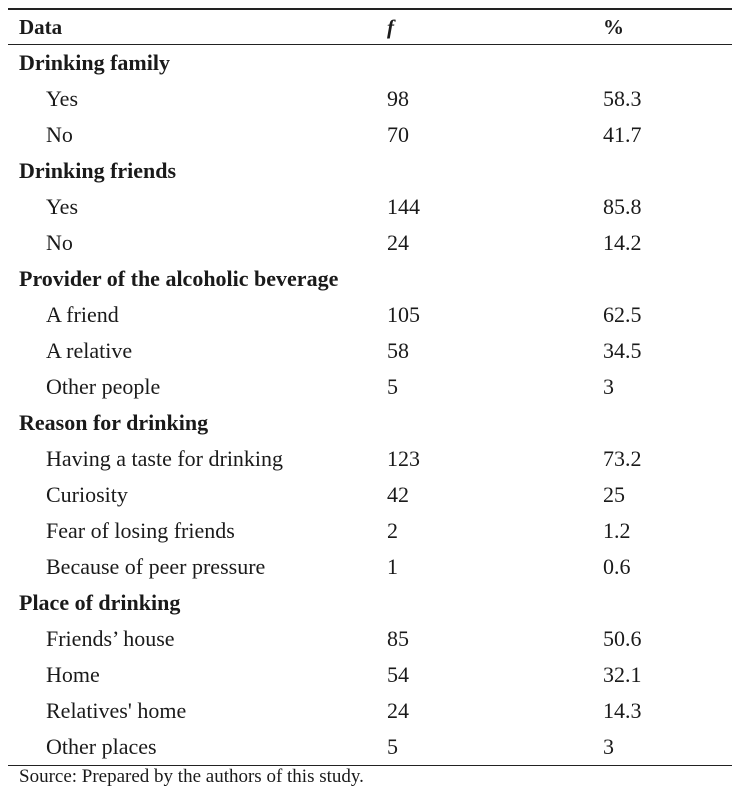  Describe the element at coordinates (398, 350) in the screenshot. I see `row-frequency: 58` at that location.